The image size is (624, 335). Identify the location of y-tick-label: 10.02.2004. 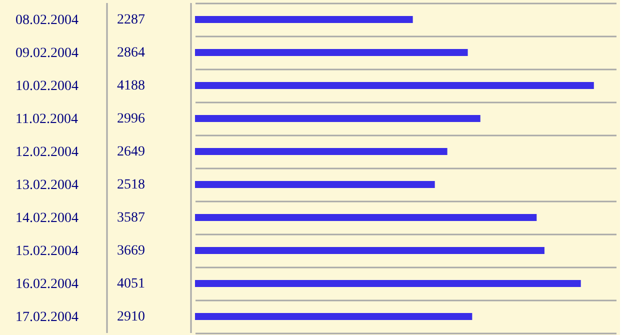
(47, 86).